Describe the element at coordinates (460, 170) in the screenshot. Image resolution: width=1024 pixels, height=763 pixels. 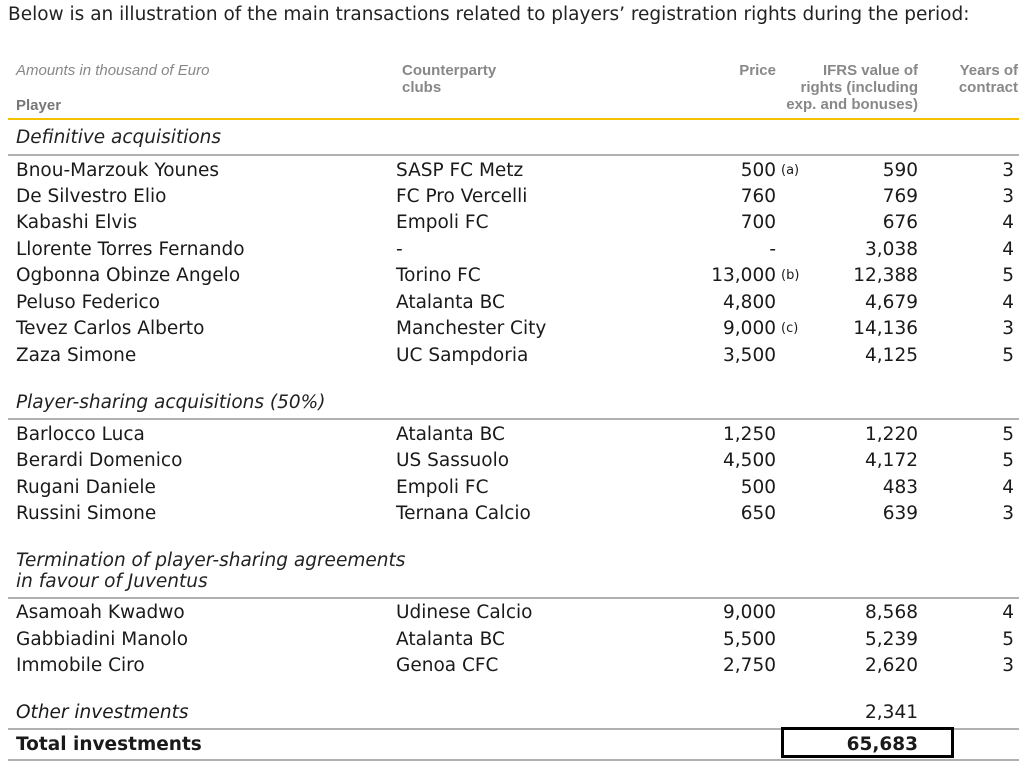
I see `counterparty-club: SASP FC Metz` at that location.